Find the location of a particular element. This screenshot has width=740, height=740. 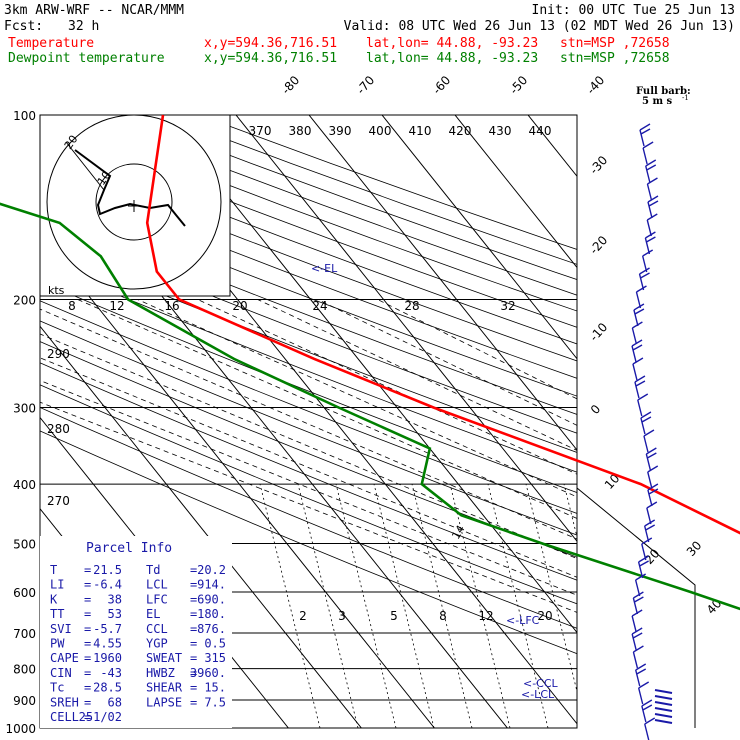

ccl-label: <-CCL is located at coordinates (541, 683).